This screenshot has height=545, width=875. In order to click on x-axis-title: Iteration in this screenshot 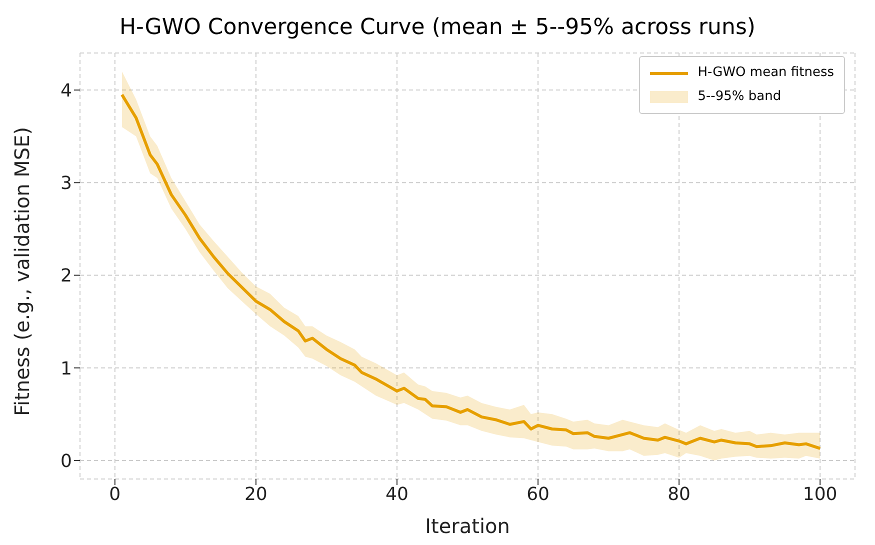, I will do `click(467, 526)`.